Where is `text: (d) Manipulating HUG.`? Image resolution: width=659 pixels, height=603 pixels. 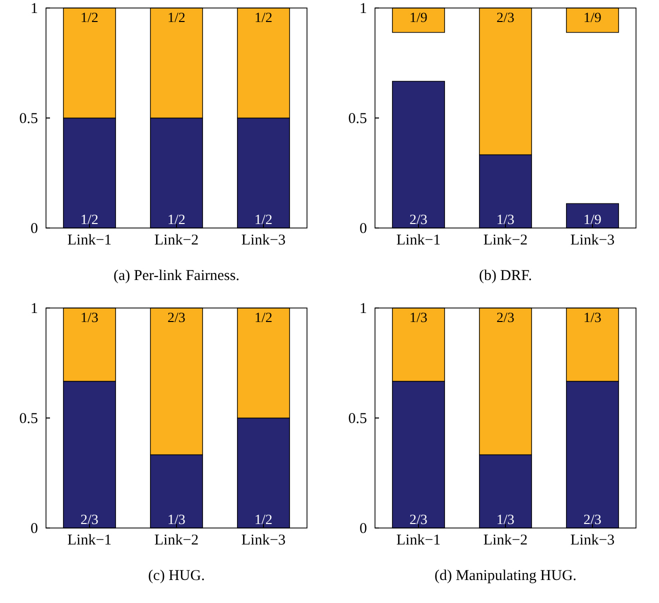 text: (d) Manipulating HUG. is located at coordinates (505, 576).